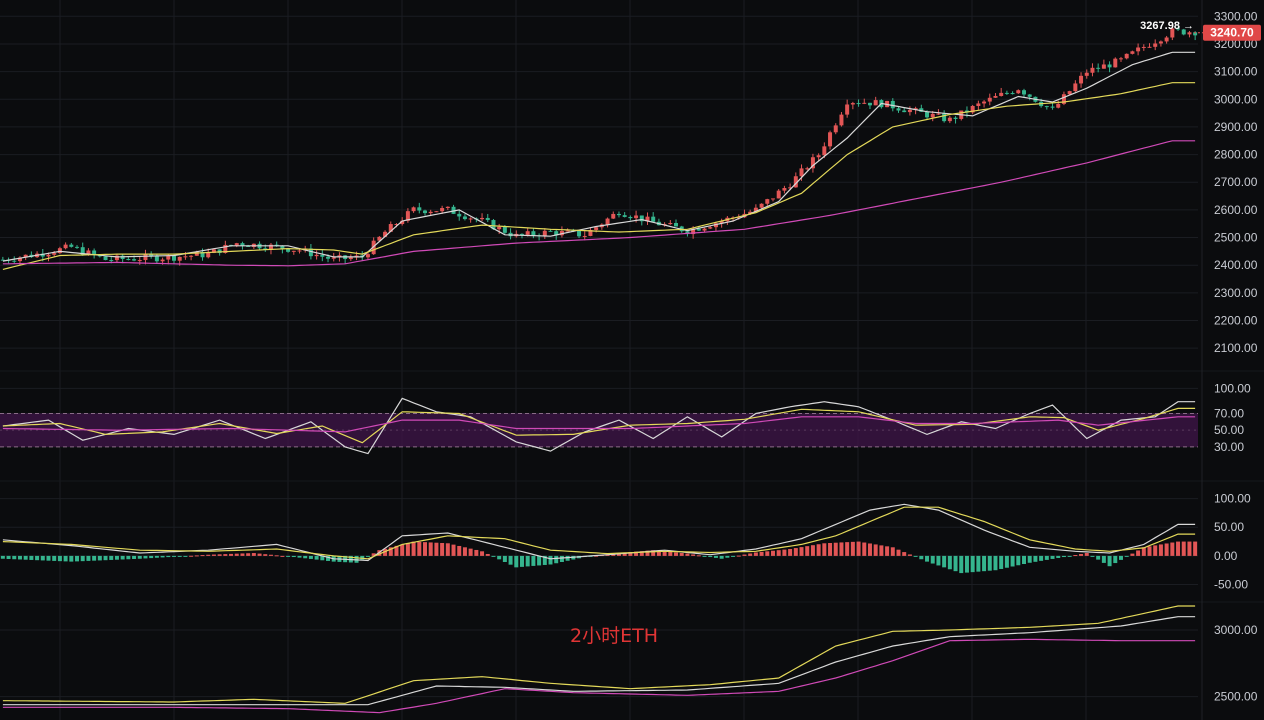 This screenshot has height=720, width=1264. What do you see at coordinates (1229, 527) in the screenshot?
I see `axis-tick-label: 50.00` at bounding box center [1229, 527].